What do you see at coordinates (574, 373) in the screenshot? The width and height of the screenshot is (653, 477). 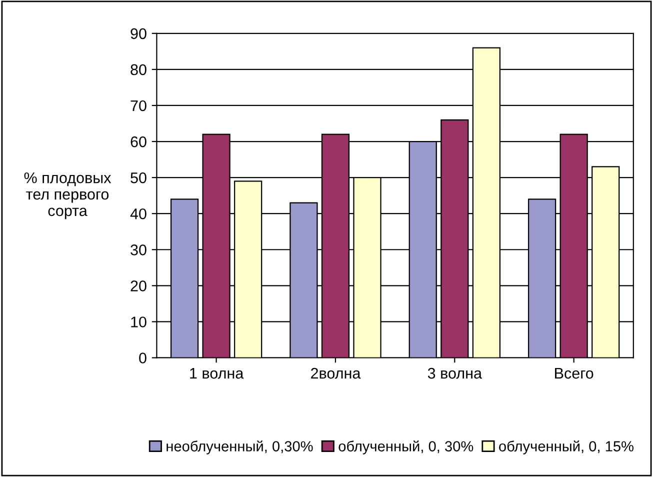 I see `x-tick-label: Всего` at bounding box center [574, 373].